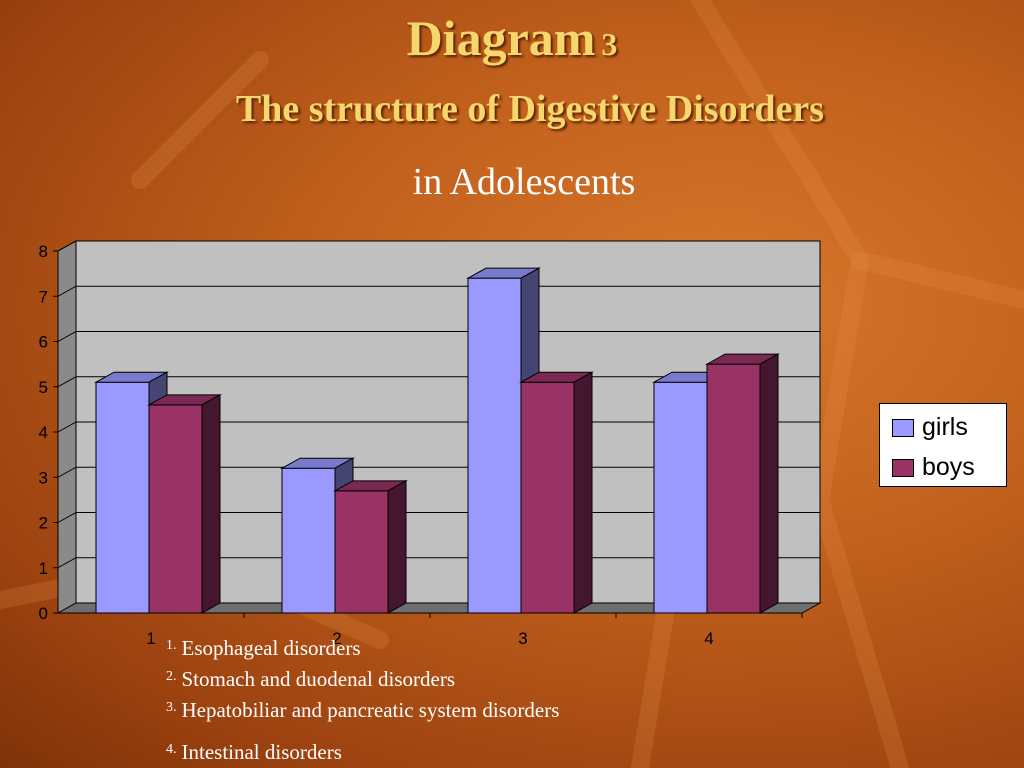 This screenshot has height=768, width=1024. What do you see at coordinates (43, 523) in the screenshot?
I see `y-tick-label: 2` at bounding box center [43, 523].